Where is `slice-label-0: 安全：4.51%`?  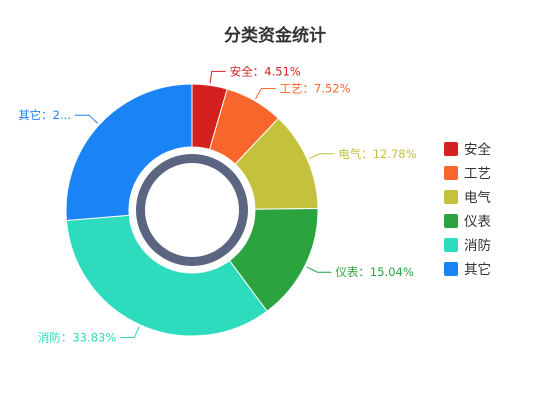
slice-label-0: 安全：4.51% is located at coordinates (265, 71).